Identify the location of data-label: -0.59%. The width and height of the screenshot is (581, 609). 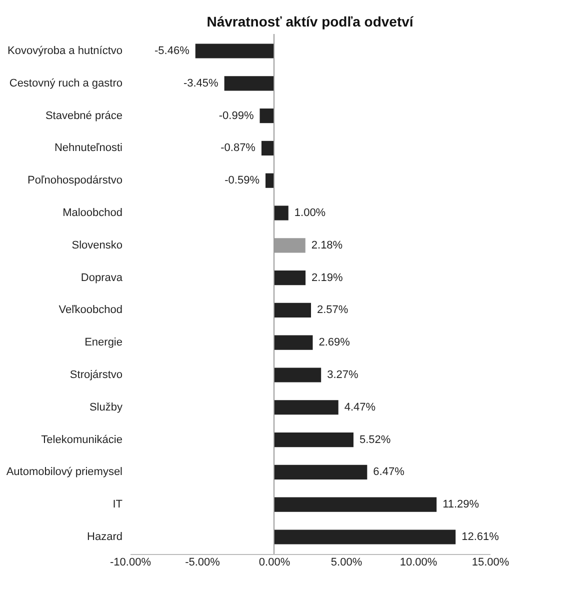
(242, 180).